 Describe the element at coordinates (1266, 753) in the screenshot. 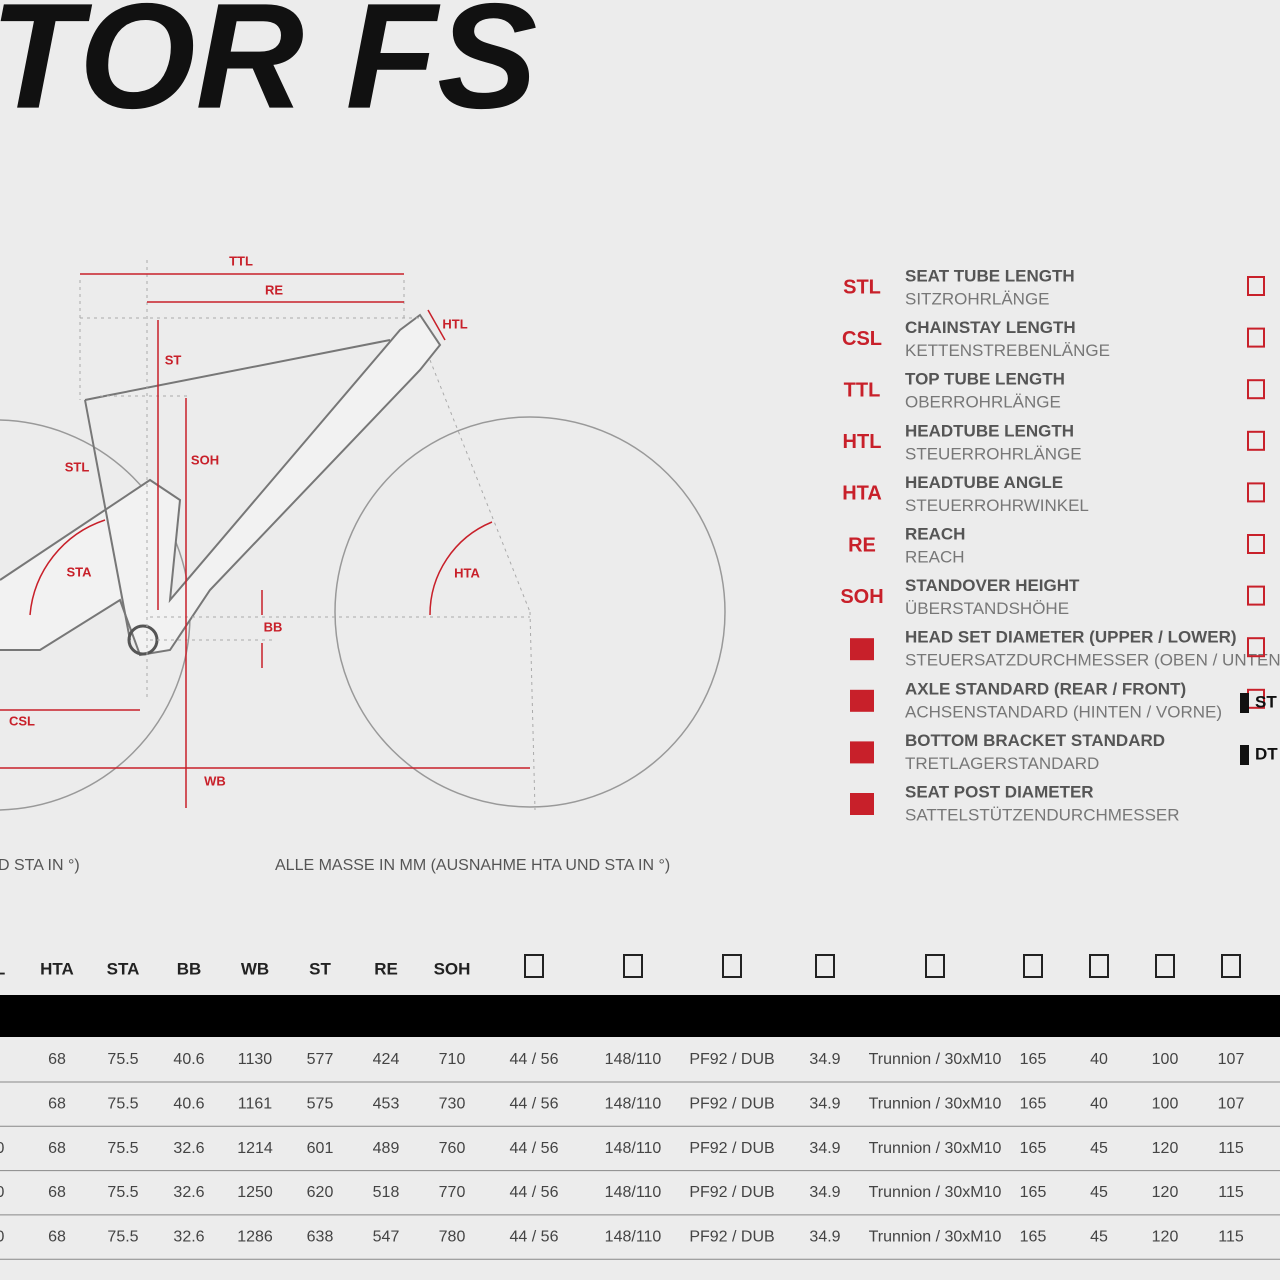

I see `side-label: DT` at that location.